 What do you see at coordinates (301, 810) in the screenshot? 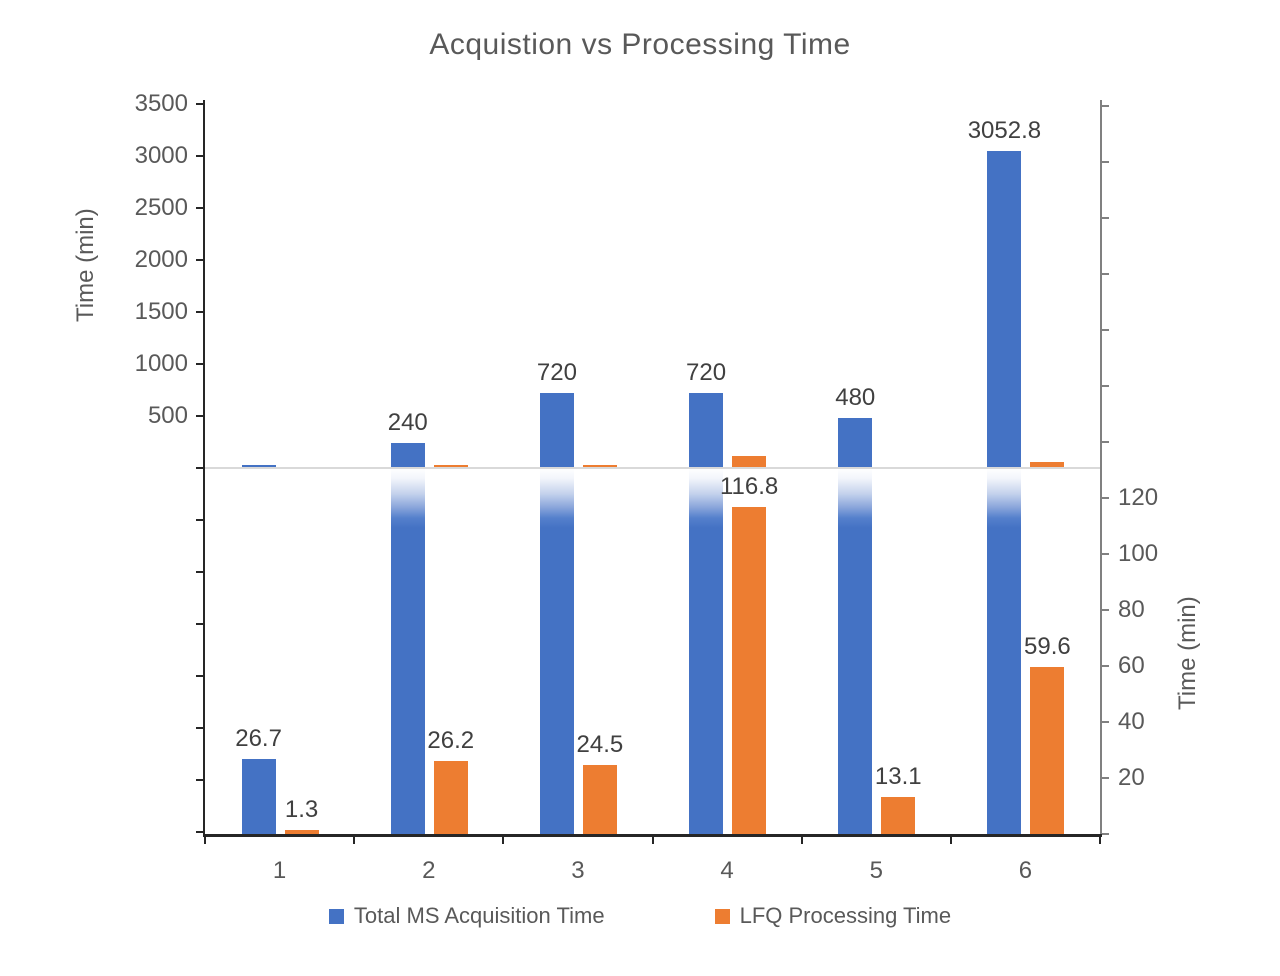
I see `data-label-processing-1: 1.3` at bounding box center [301, 810].